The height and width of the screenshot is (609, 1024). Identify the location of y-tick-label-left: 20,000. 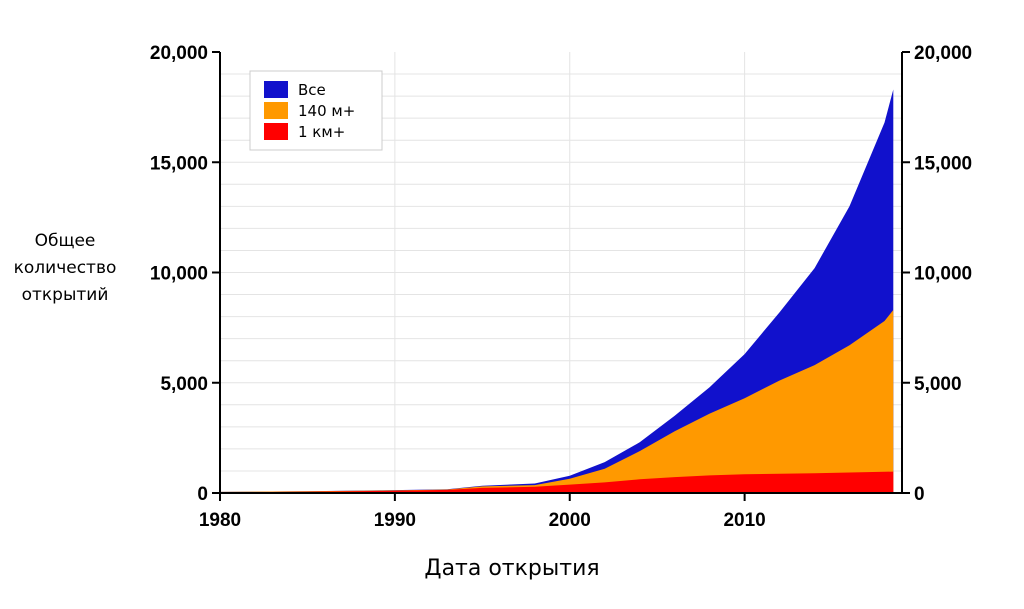
(179, 53).